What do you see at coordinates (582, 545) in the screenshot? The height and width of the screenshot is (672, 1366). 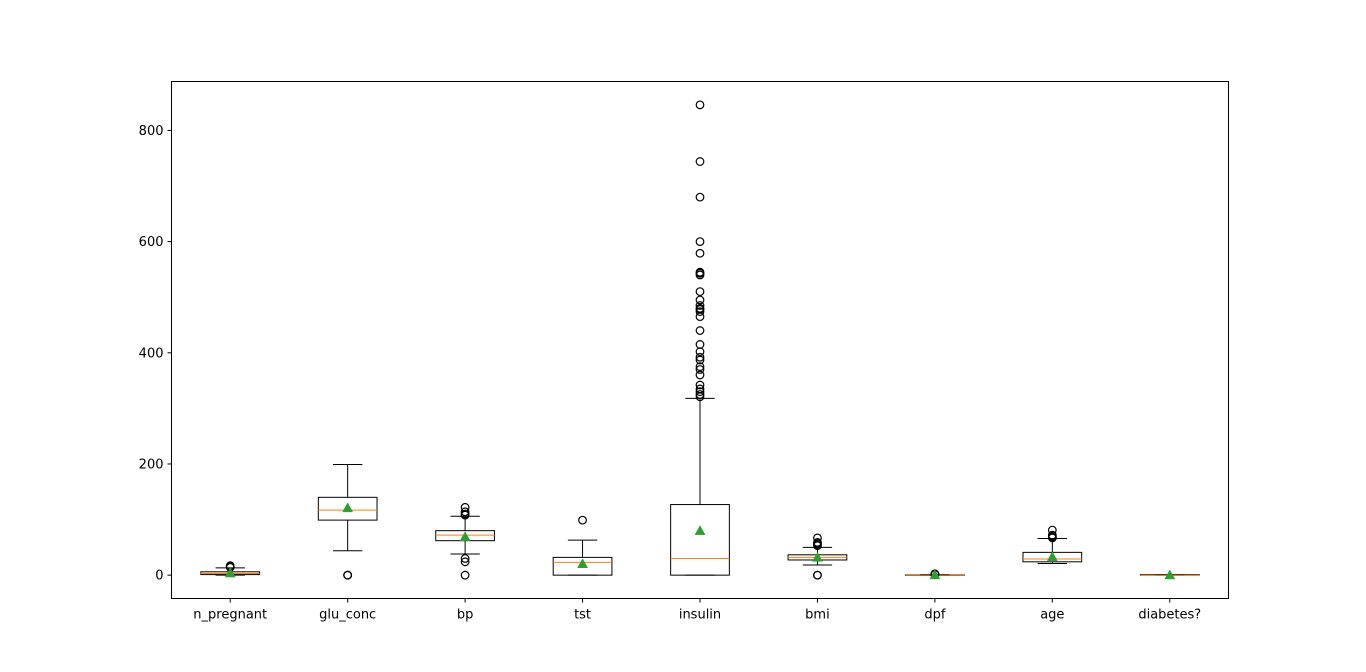 I see `box-tst` at bounding box center [582, 545].